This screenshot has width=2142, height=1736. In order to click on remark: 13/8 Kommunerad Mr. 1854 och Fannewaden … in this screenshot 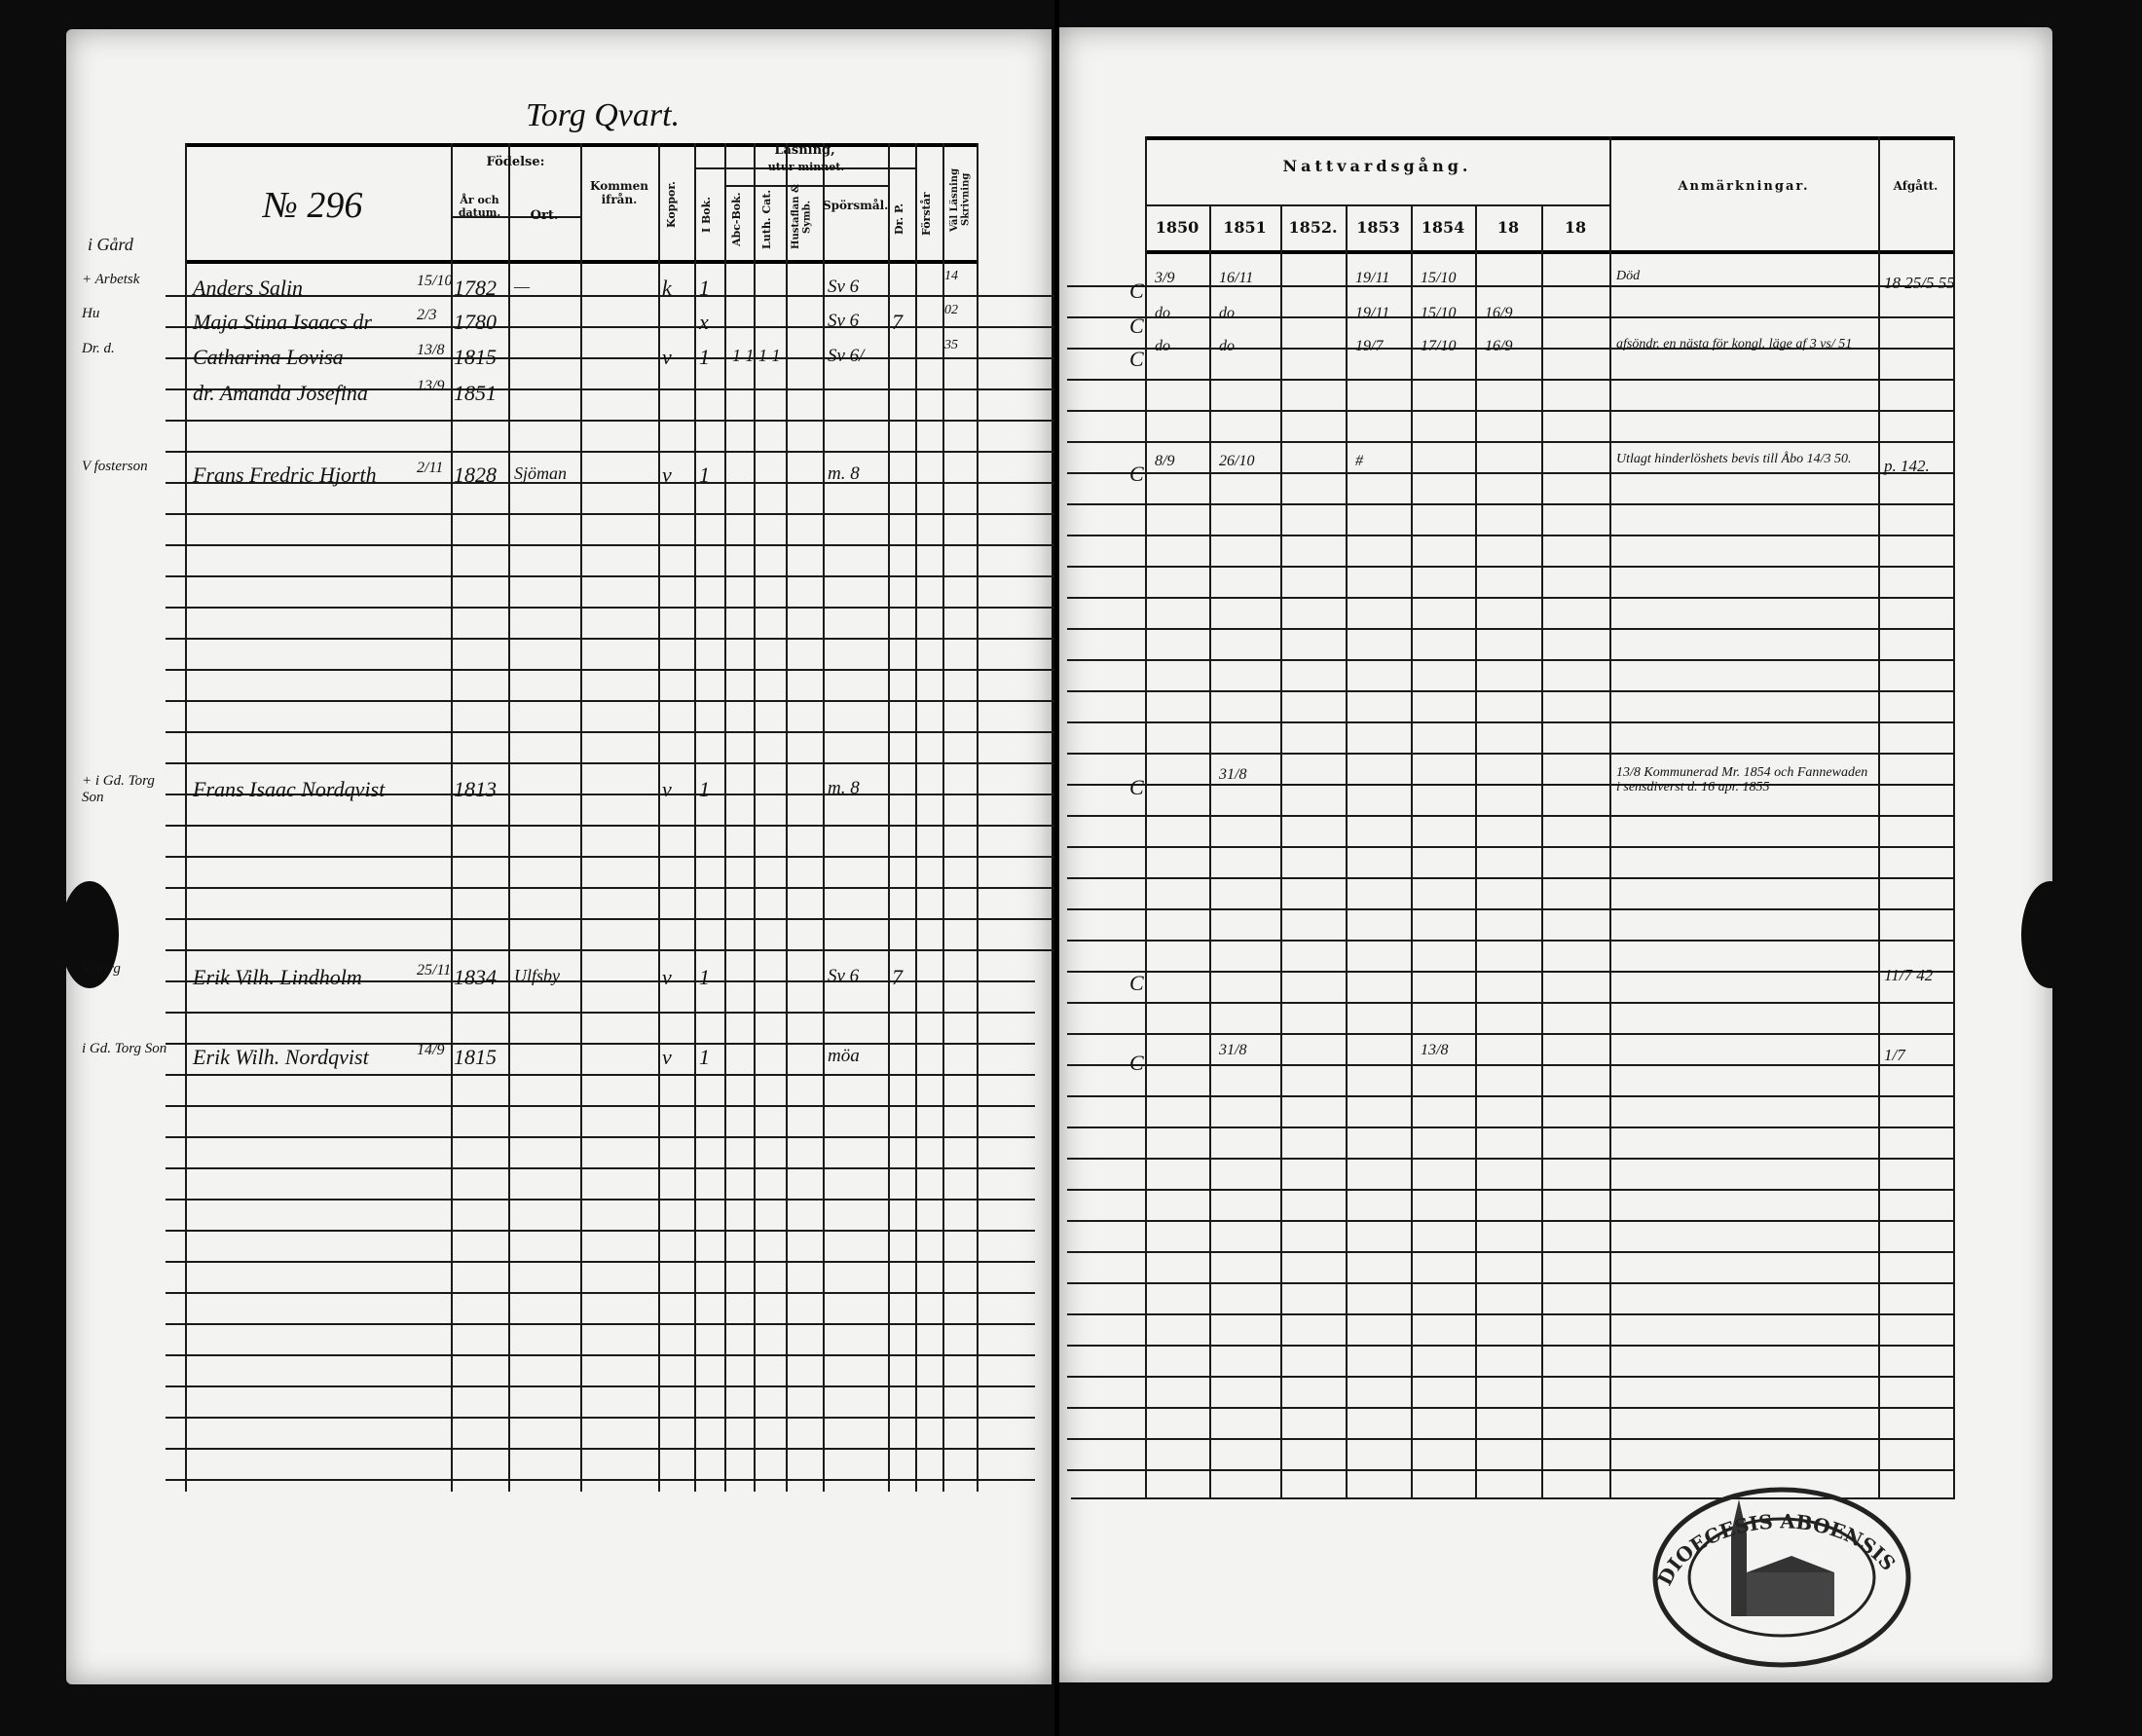, I will do `click(1742, 780)`.